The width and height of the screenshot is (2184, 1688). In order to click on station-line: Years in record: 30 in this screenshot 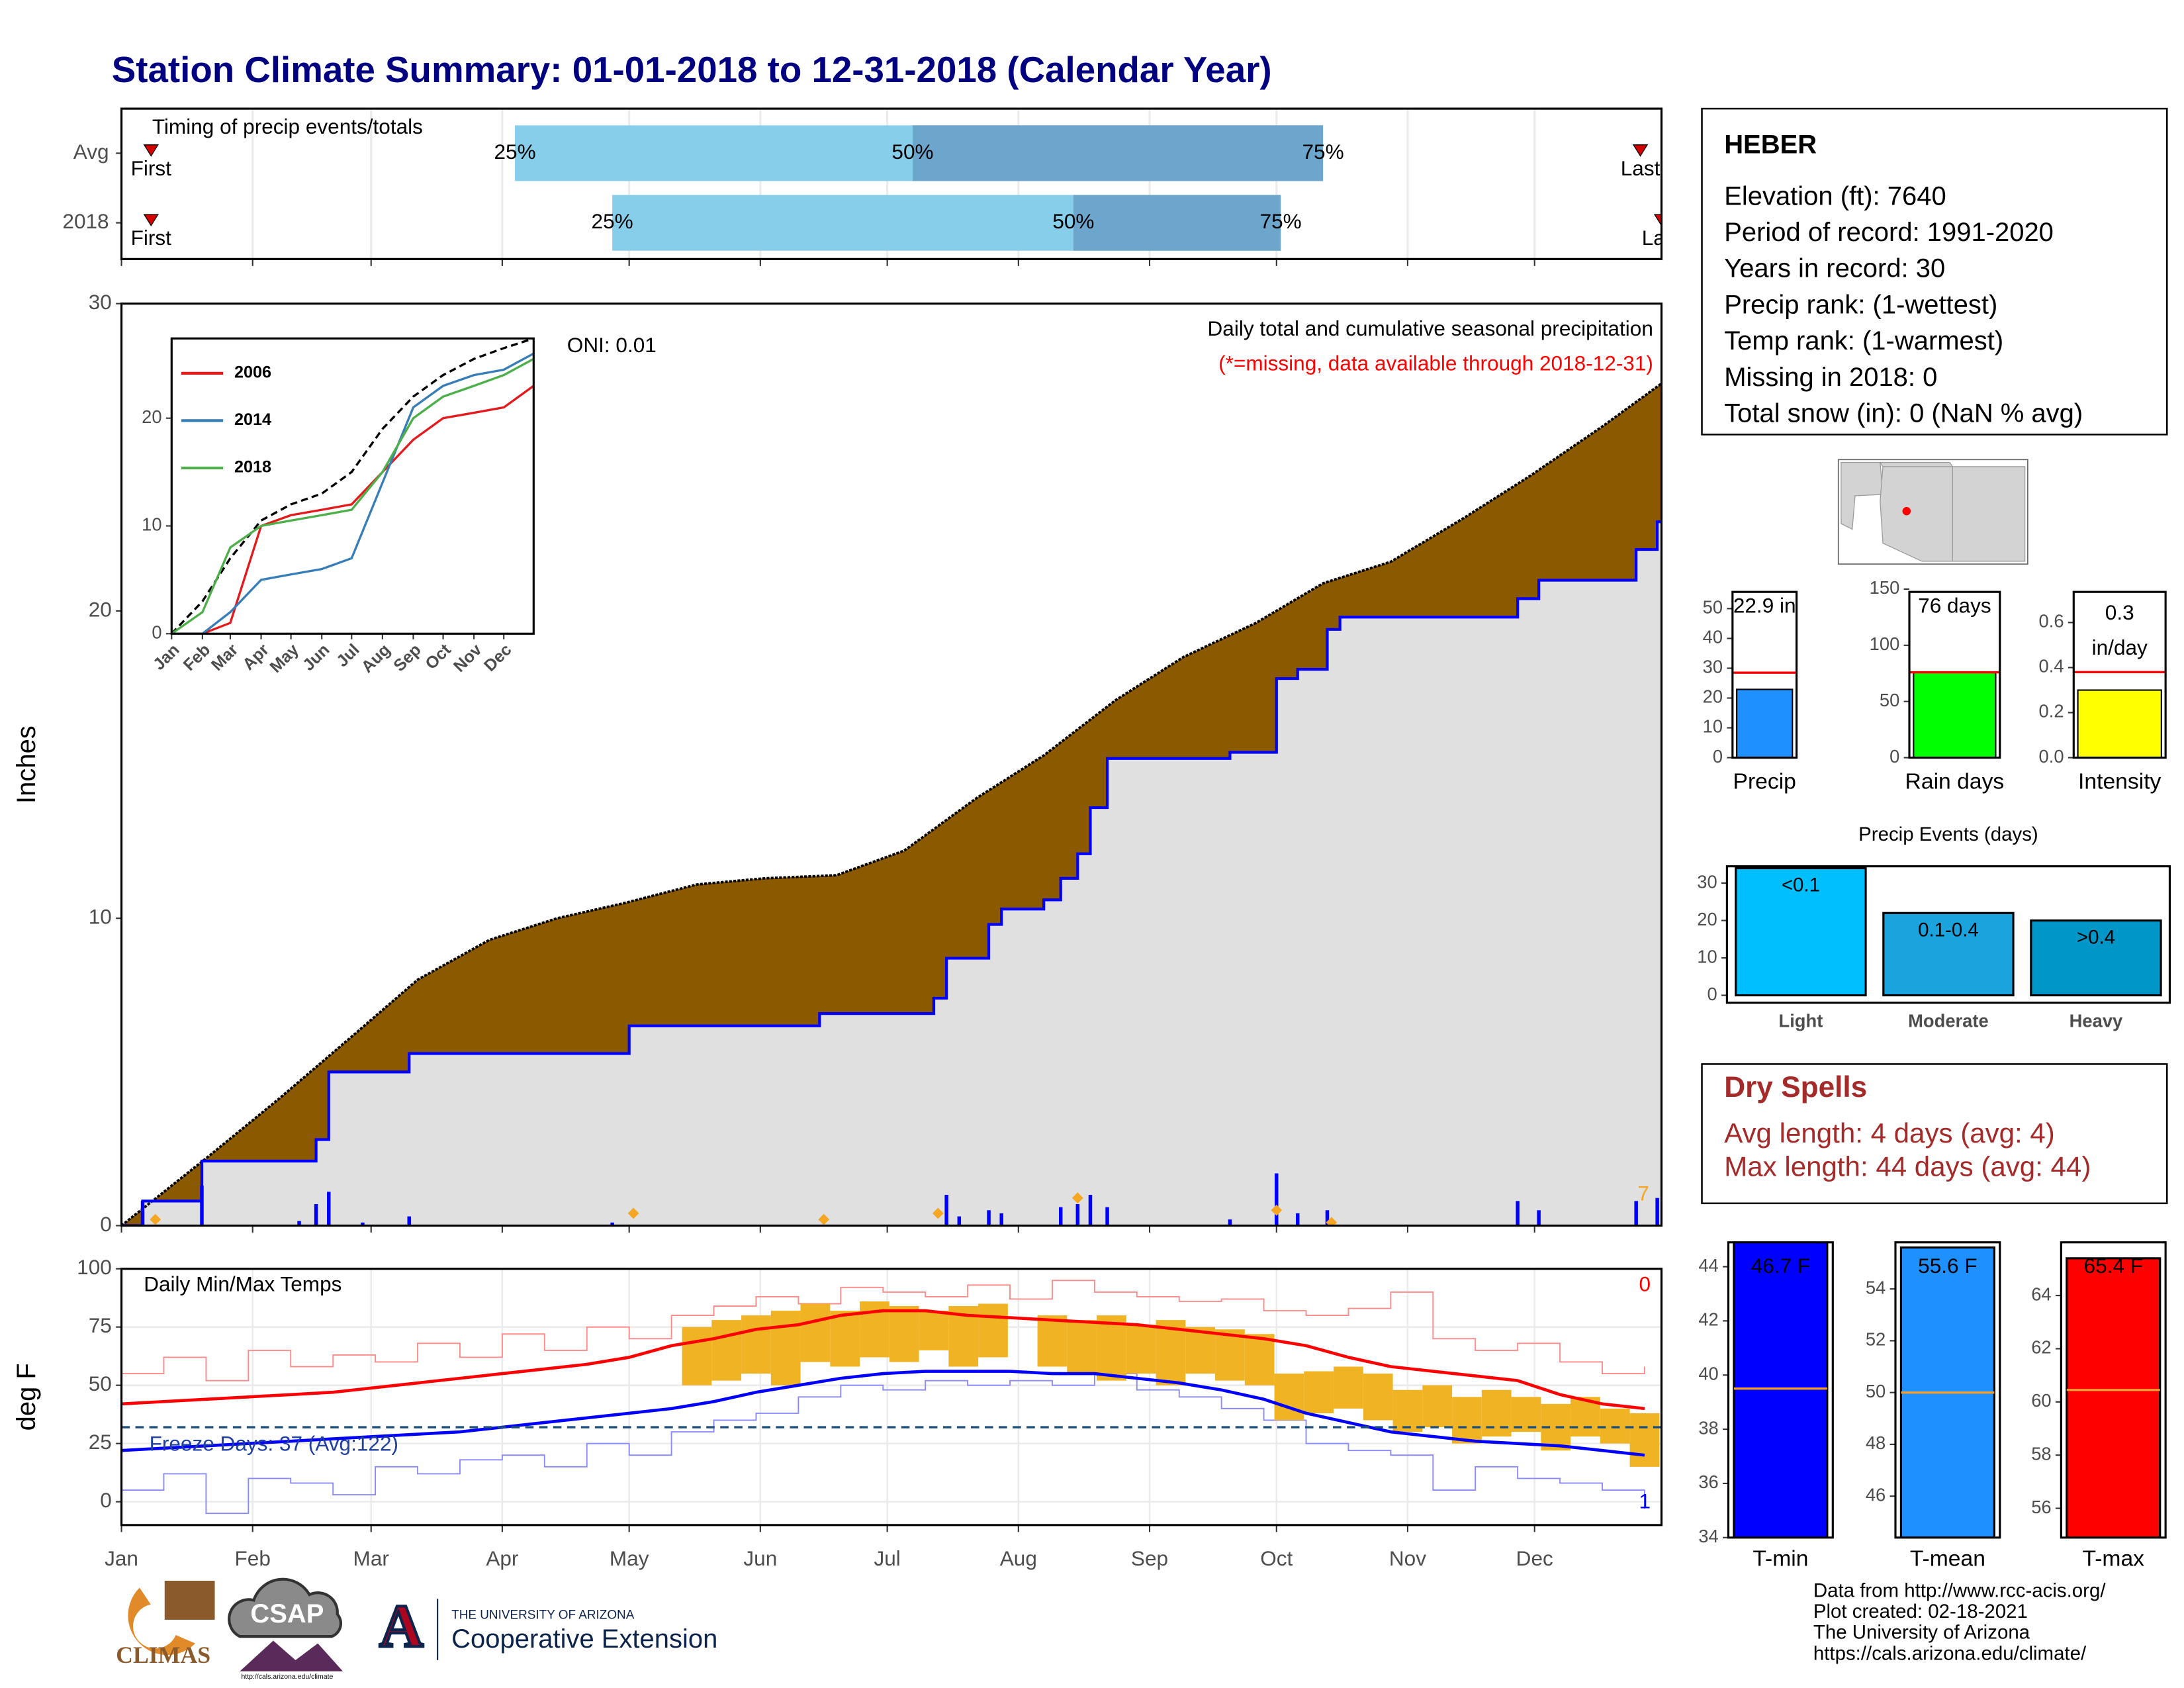, I will do `click(1834, 268)`.